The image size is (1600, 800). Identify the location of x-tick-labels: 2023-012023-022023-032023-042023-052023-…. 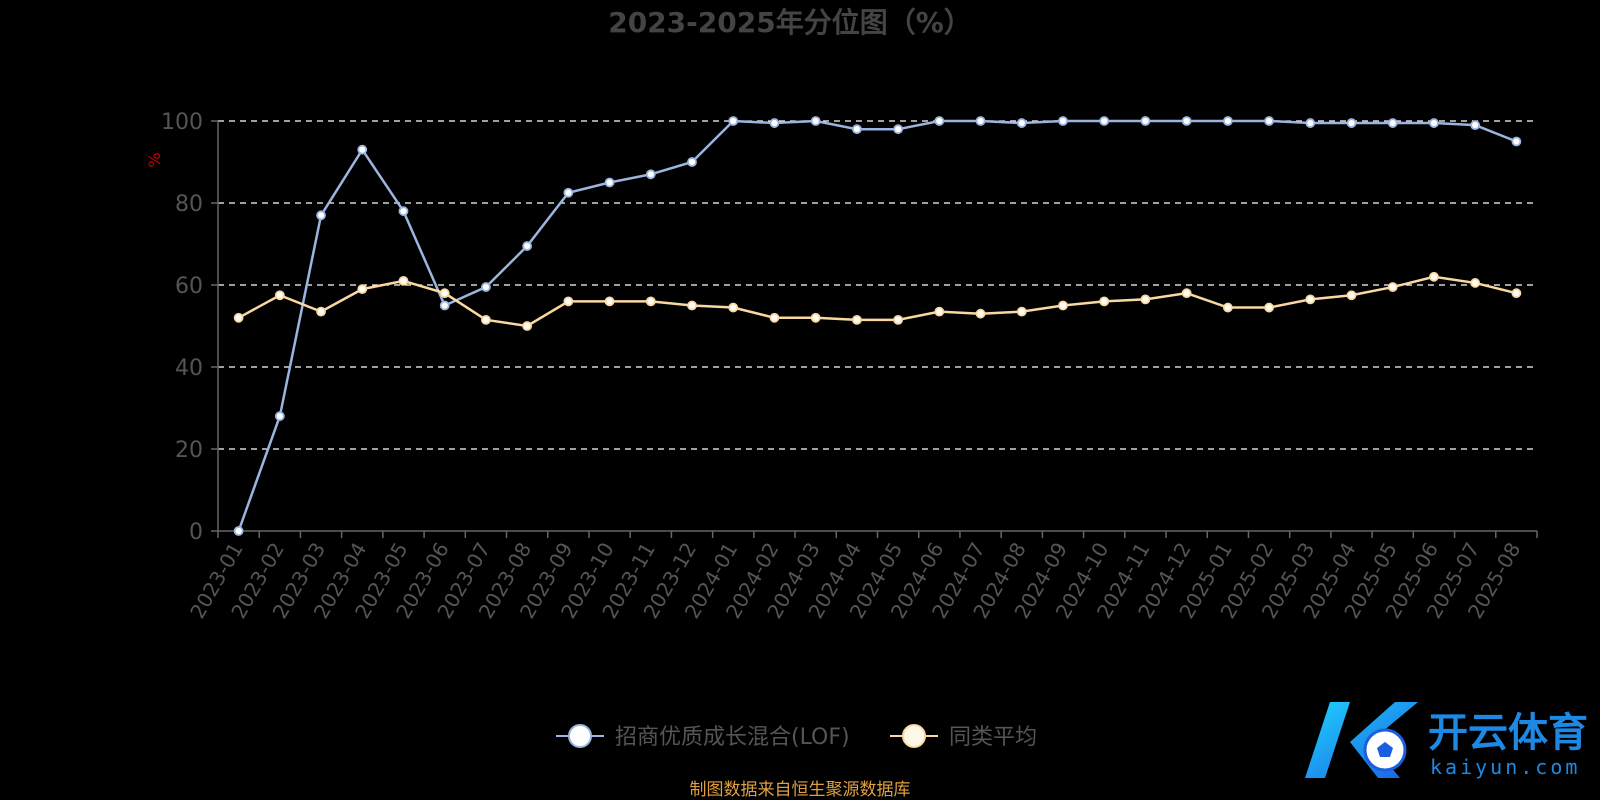
(855, 580).